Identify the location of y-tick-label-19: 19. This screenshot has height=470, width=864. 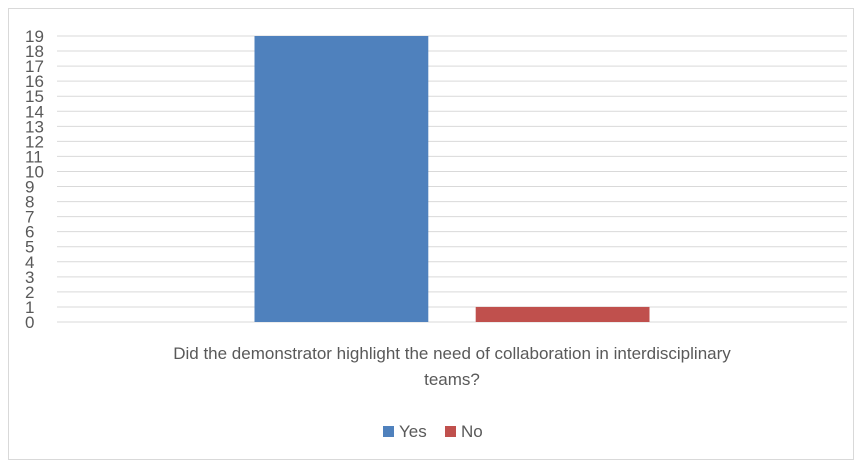
(34, 36).